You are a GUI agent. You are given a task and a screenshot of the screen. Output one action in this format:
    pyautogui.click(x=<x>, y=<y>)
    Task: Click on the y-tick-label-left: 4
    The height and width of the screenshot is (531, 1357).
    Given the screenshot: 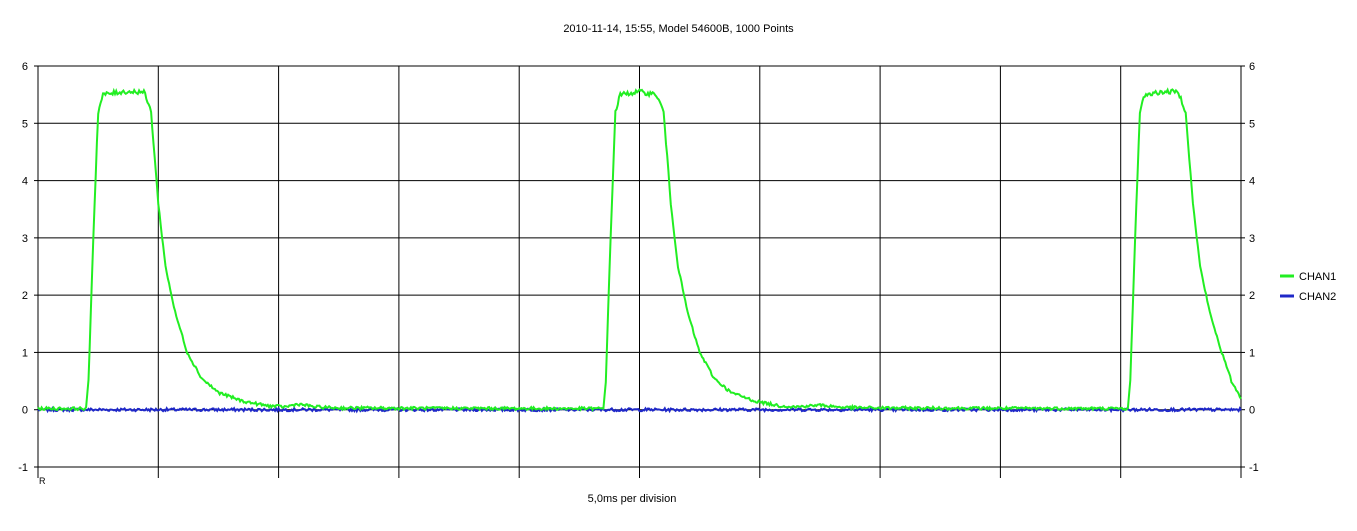 What is the action you would take?
    pyautogui.click(x=25, y=182)
    